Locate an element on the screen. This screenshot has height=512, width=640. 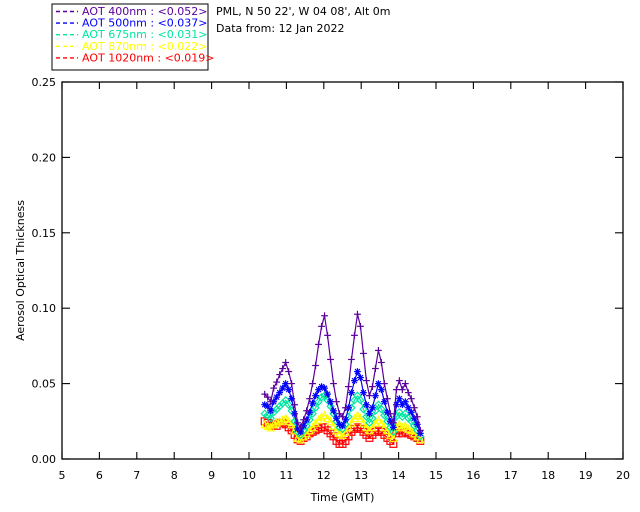
legend-entry-3: AOT 870nm : <0.022> is located at coordinates (132, 46).